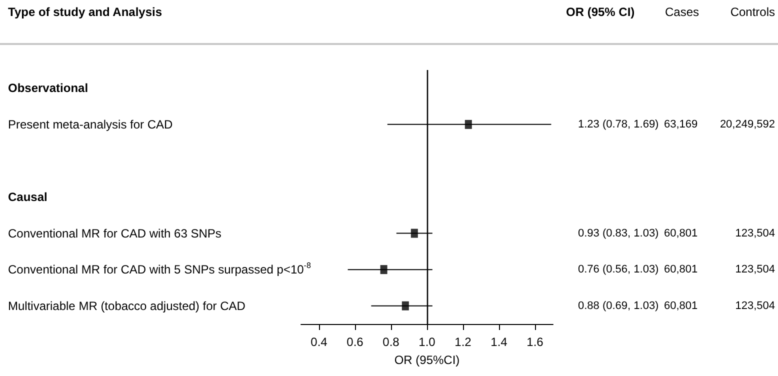 The image size is (778, 376). I want to click on text: Cases, so click(682, 12).